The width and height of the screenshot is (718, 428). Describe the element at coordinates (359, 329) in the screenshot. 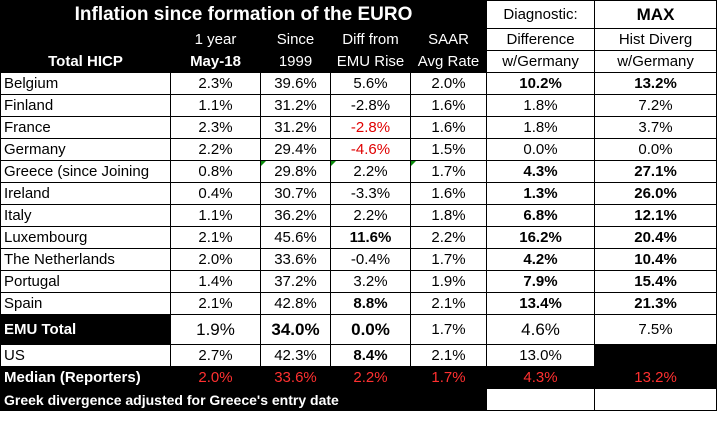

I see `emu-total-row: EMU Total 1.9% 34.0% 0.0% 1.7% 4.6% 7.5%` at that location.